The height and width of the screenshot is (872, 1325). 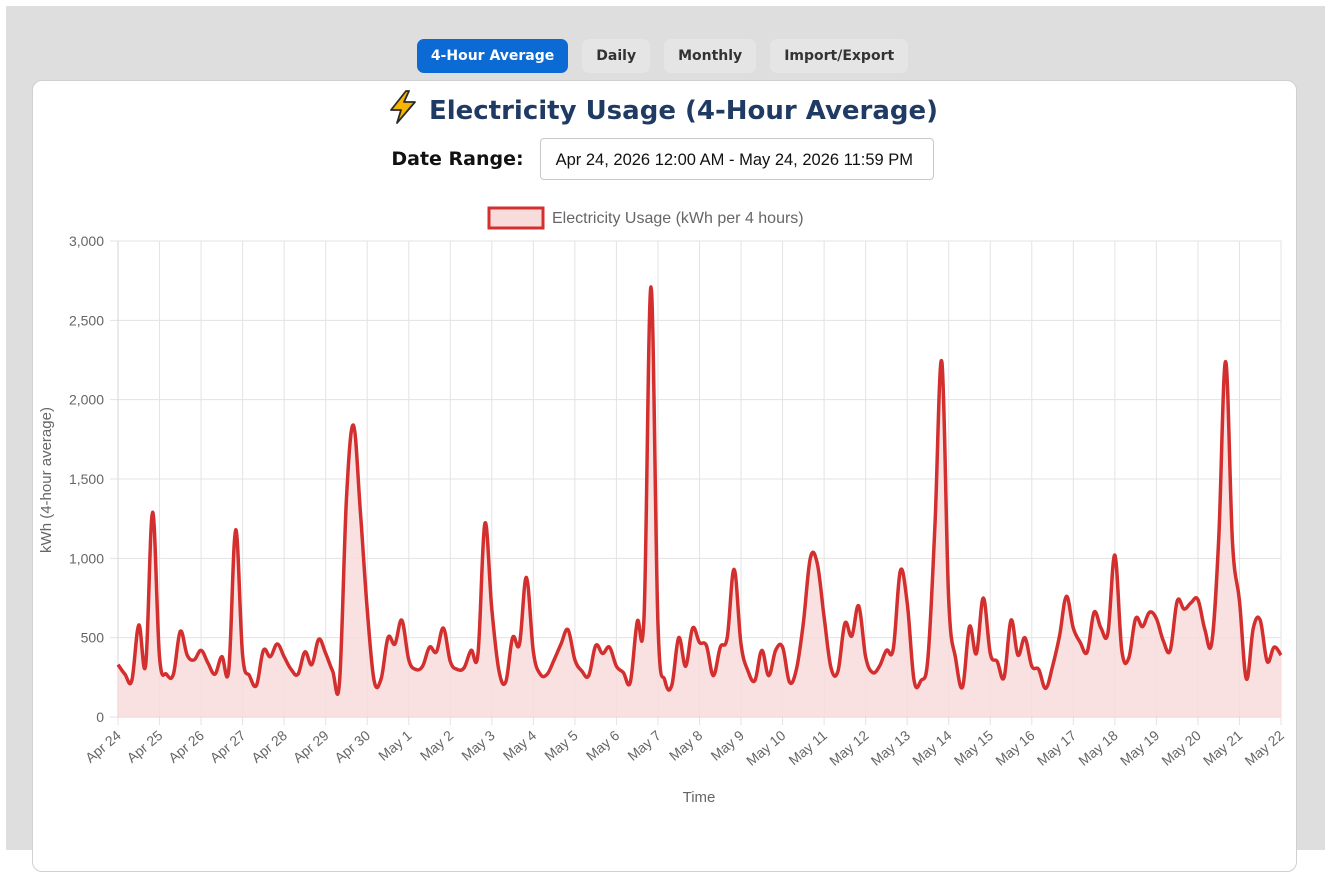 I want to click on y-tick-label: 500, so click(x=93, y=638).